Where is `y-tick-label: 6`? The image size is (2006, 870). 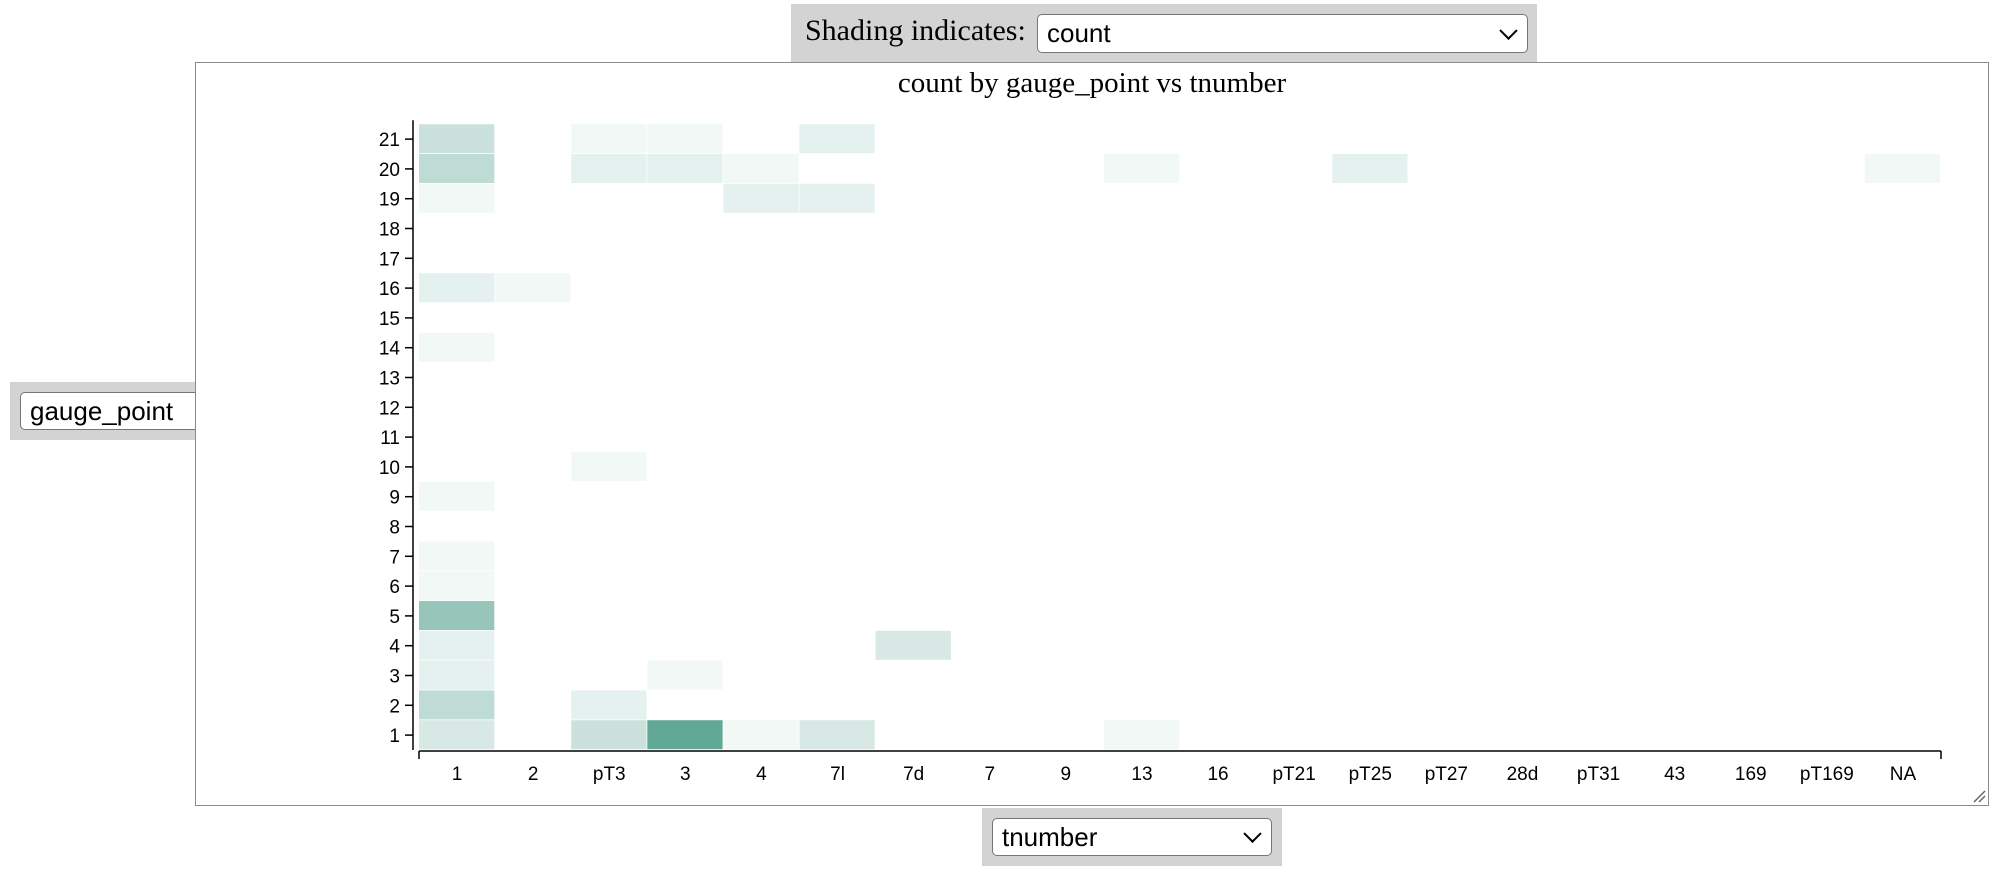
y-tick-label: 6 is located at coordinates (394, 587).